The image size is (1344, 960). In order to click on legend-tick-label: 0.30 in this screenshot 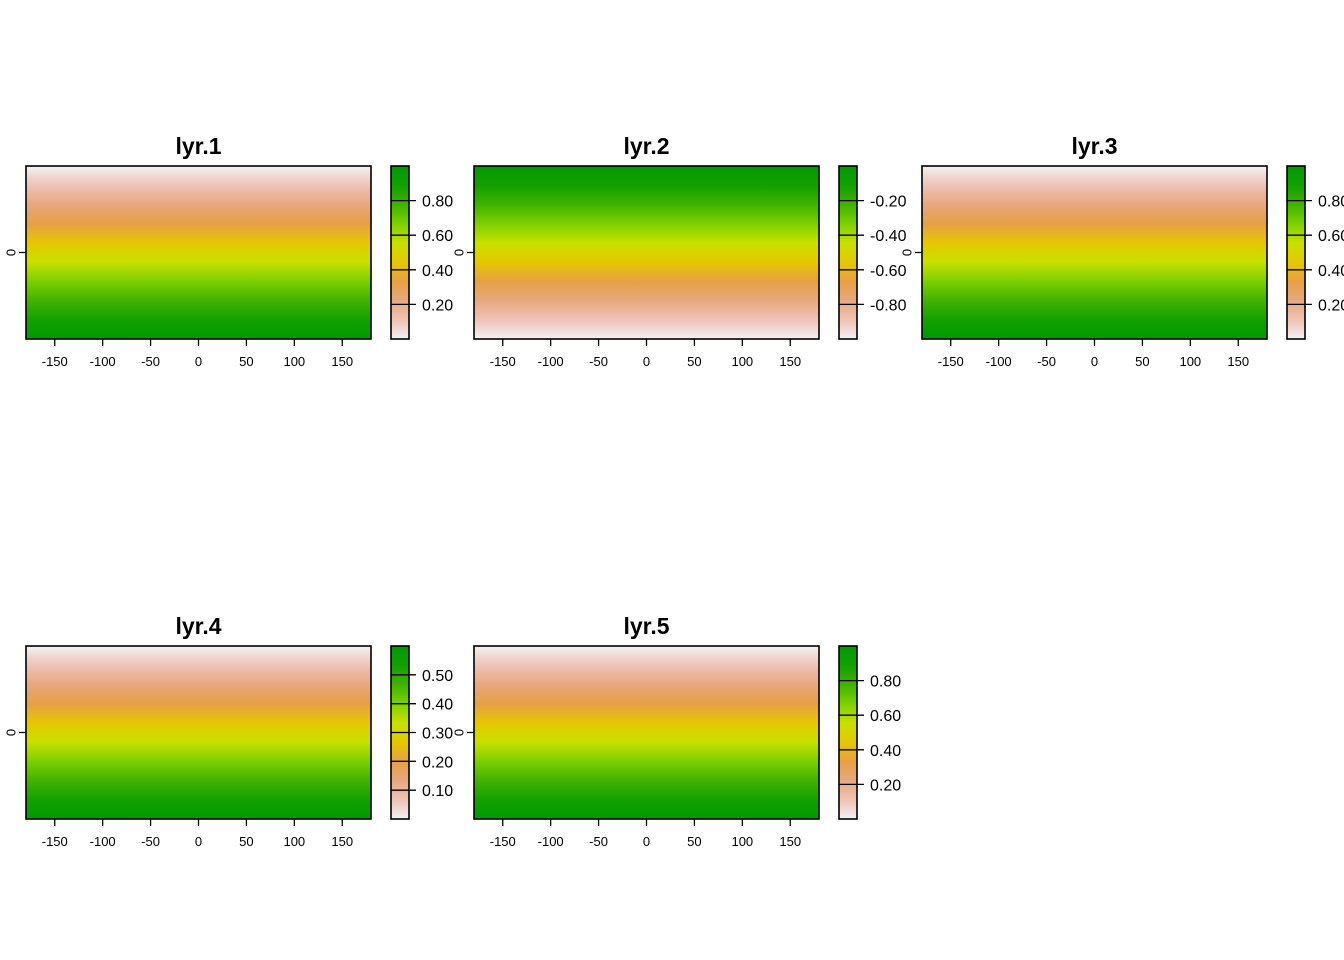, I will do `click(437, 734)`.